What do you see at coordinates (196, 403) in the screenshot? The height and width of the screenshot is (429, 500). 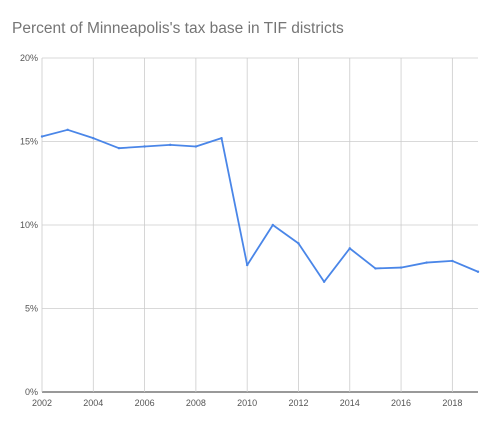 I see `x-tick-label: 2008` at bounding box center [196, 403].